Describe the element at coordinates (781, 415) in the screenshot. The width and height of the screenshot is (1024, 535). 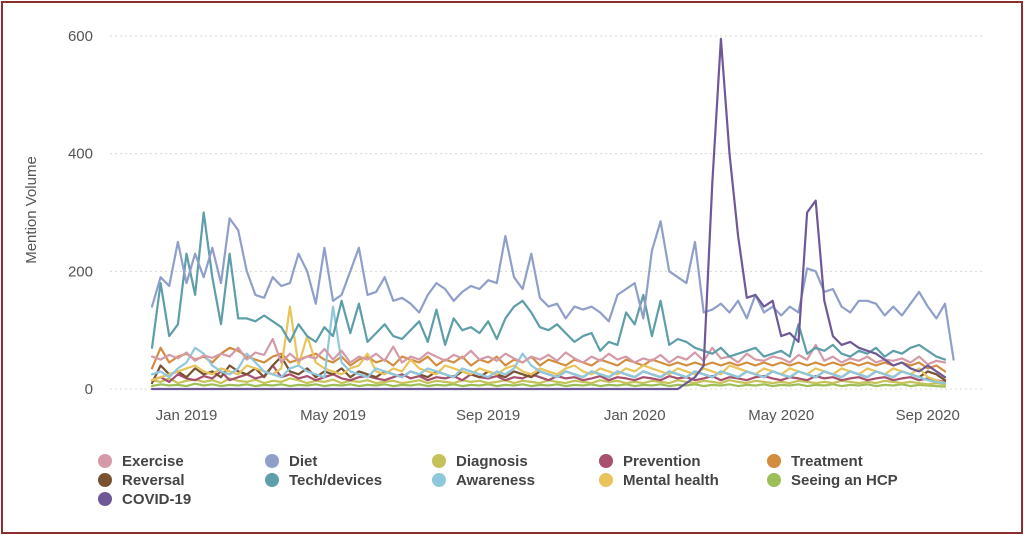
I see `x-tick-label: May 2020` at that location.